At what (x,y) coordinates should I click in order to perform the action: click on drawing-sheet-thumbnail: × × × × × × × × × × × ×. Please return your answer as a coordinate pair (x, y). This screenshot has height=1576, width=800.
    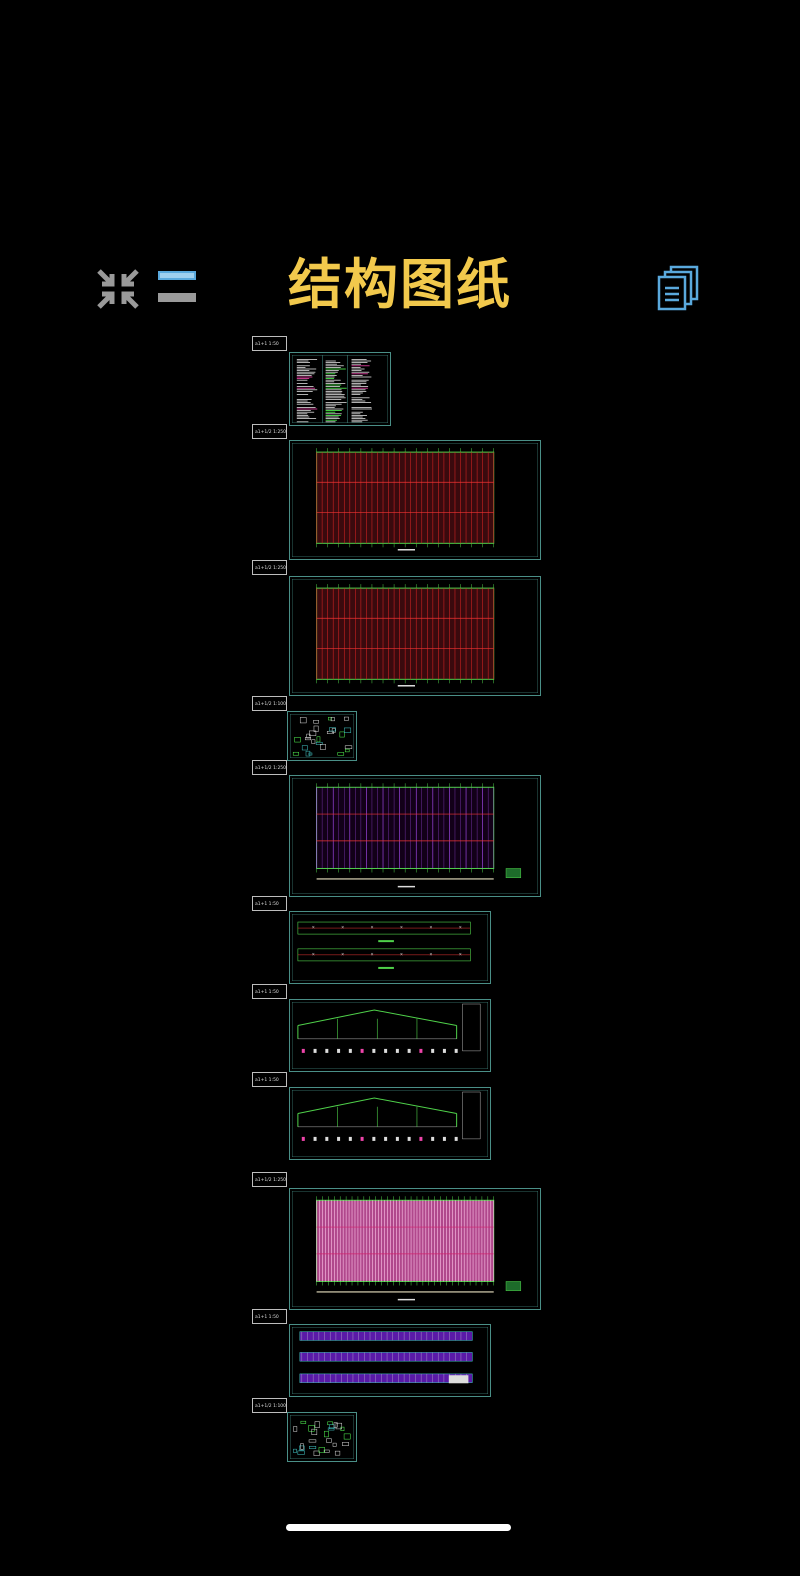
    Looking at the image, I should click on (390, 947).